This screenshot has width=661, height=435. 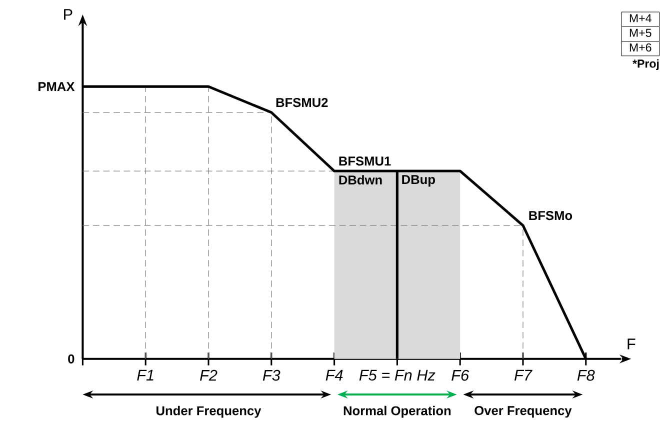 What do you see at coordinates (645, 64) in the screenshot?
I see `text: *Proj` at bounding box center [645, 64].